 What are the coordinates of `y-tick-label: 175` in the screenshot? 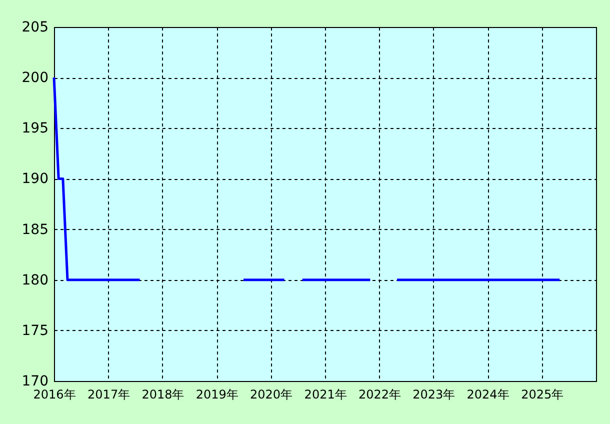 It's located at (35, 330).